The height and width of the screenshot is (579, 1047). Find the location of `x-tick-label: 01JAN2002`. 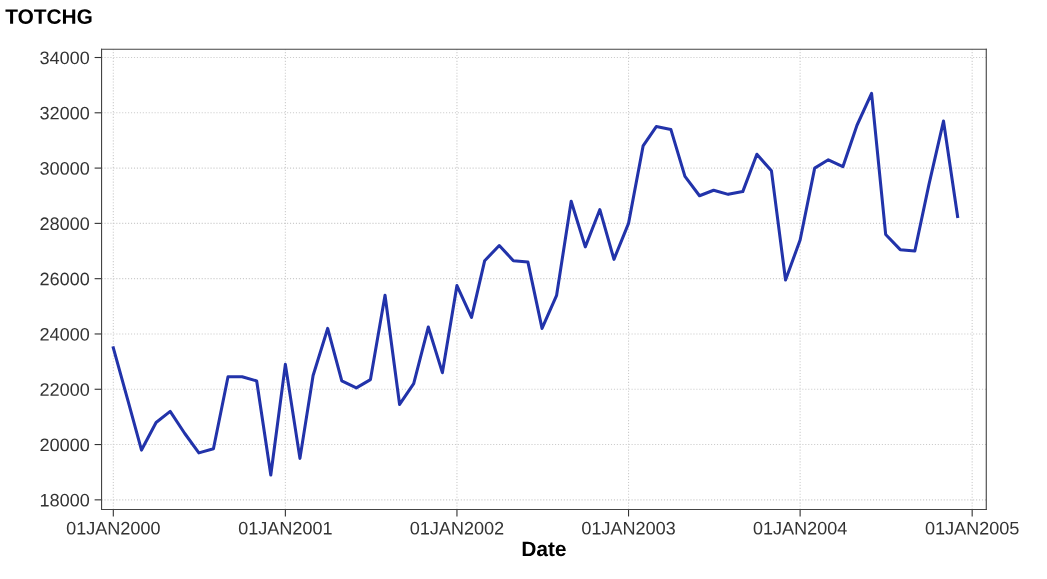

x-tick-label: 01JAN2002 is located at coordinates (457, 528).